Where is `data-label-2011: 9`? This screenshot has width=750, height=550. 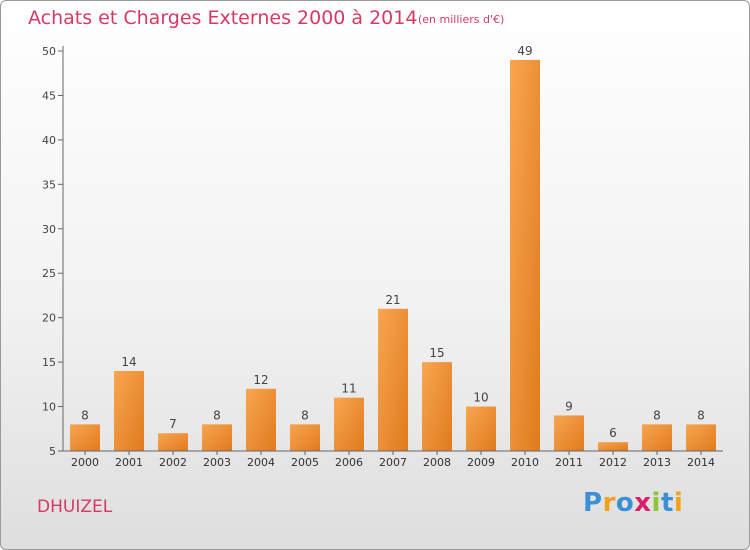
data-label-2011: 9 is located at coordinates (569, 406).